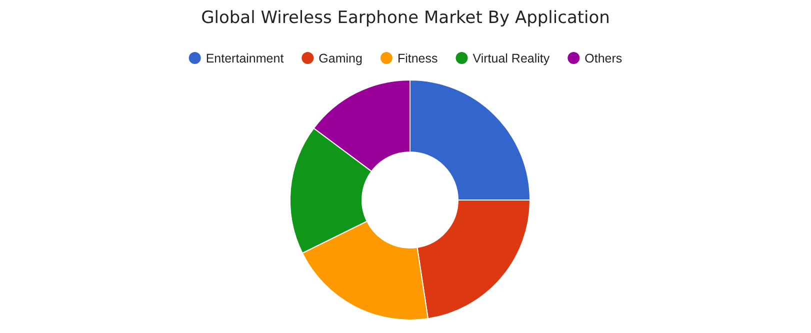 This screenshot has width=811, height=333. Describe the element at coordinates (405, 18) in the screenshot. I see `chart-title: Global Wireless Earphone Market By Application` at that location.